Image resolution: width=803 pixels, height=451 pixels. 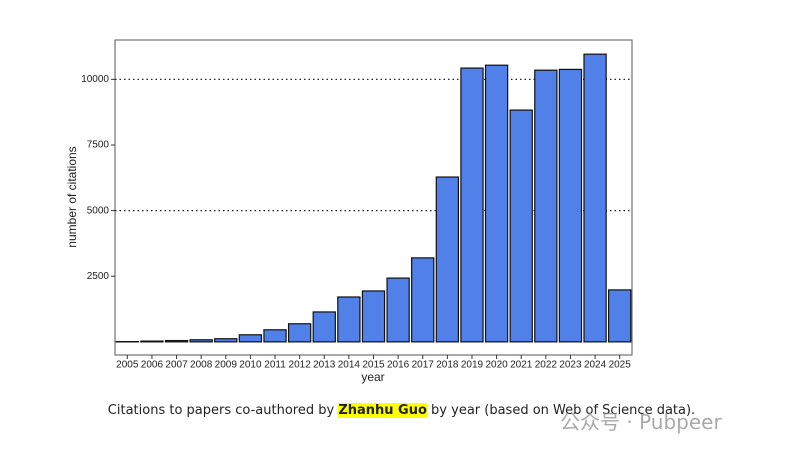 I want to click on x-axis-title: year, so click(x=372, y=377).